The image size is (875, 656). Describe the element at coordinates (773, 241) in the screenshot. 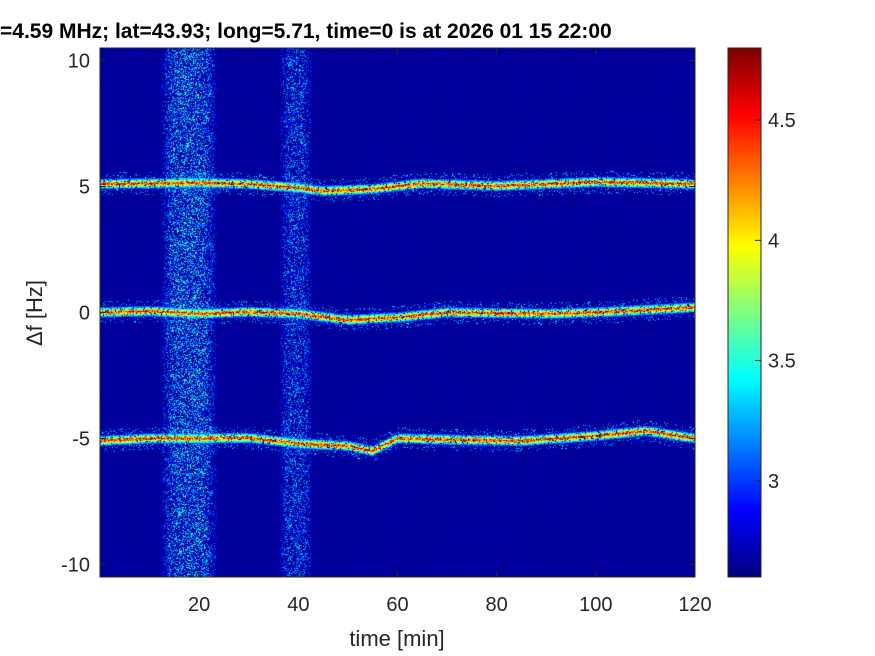

I see `colorbar-tick-label: 4` at that location.